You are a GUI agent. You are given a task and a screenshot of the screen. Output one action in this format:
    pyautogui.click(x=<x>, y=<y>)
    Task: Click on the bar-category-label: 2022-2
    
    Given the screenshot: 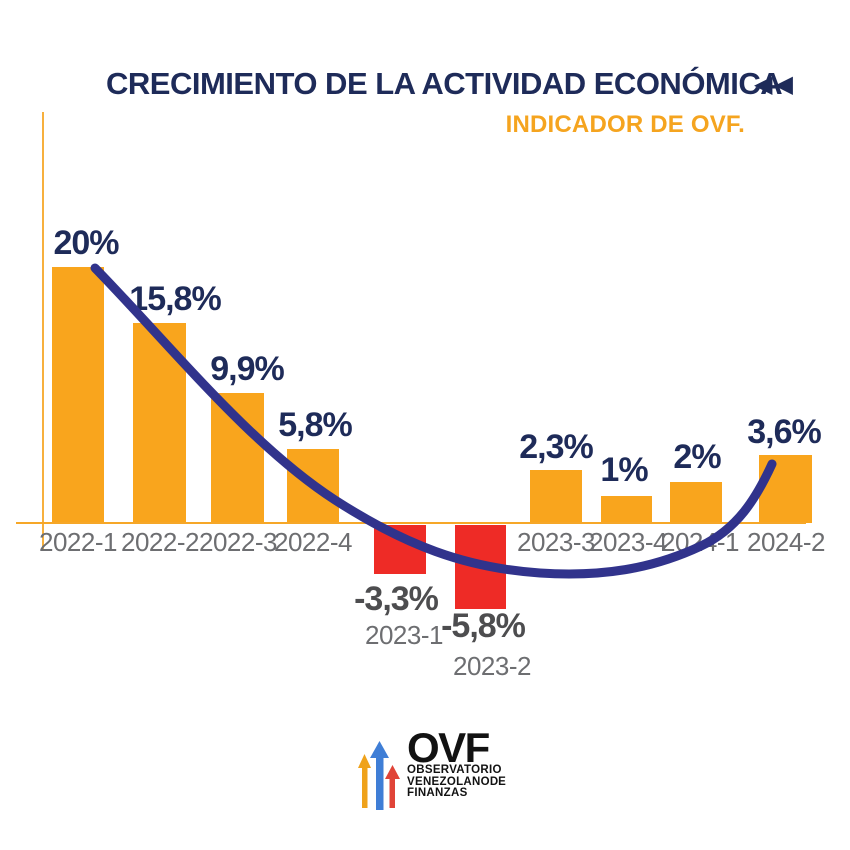 What is the action you would take?
    pyautogui.click(x=160, y=542)
    